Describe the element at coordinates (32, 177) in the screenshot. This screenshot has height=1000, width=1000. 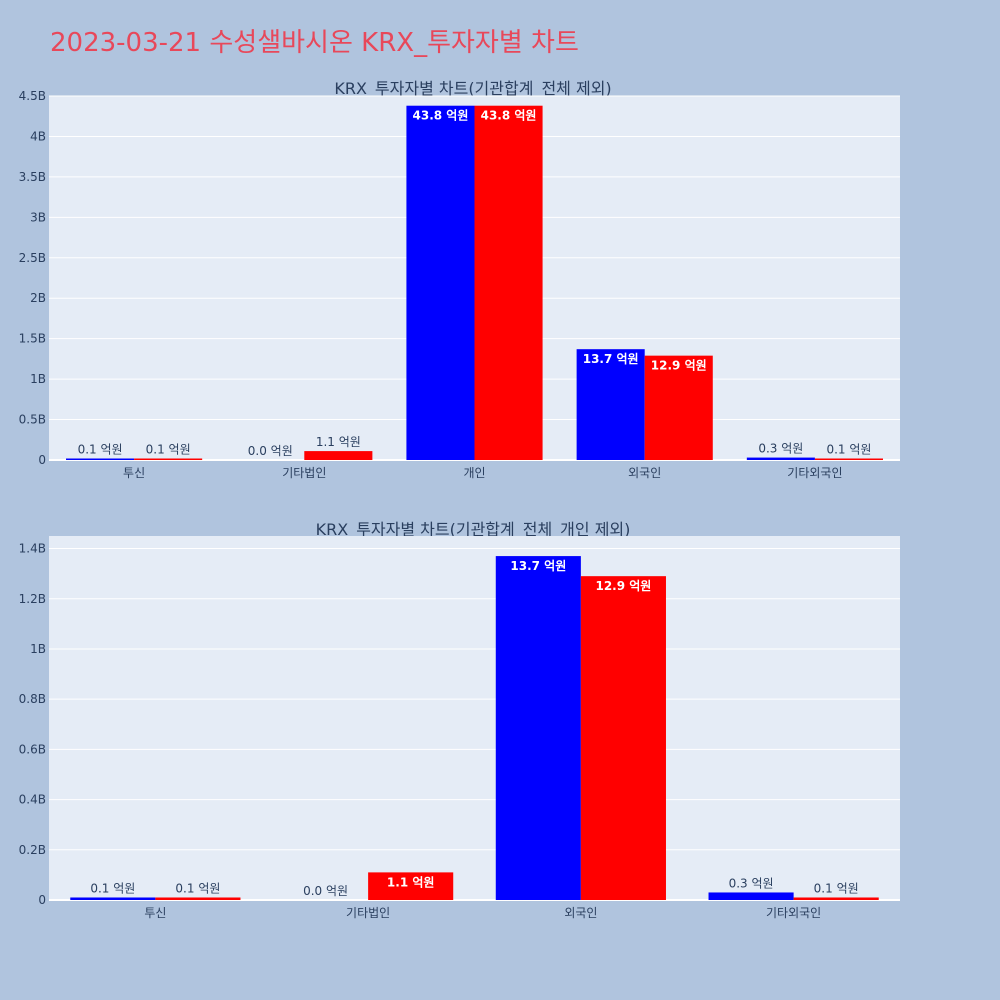
I see `y-tick-label: 3.5B` at that location.